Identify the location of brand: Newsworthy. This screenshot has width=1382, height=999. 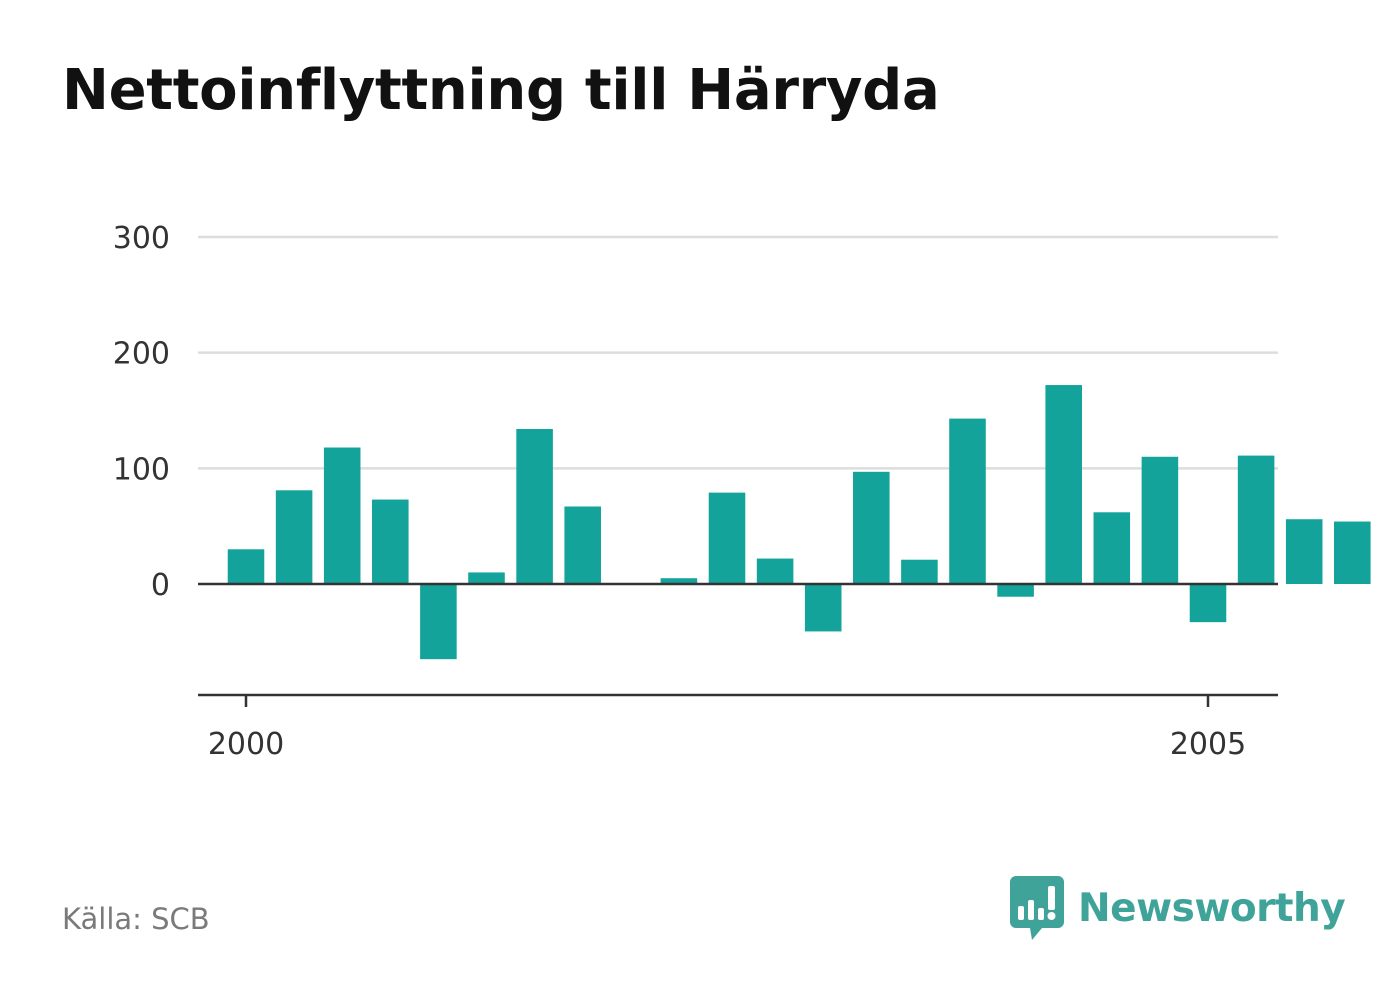
(1178, 908).